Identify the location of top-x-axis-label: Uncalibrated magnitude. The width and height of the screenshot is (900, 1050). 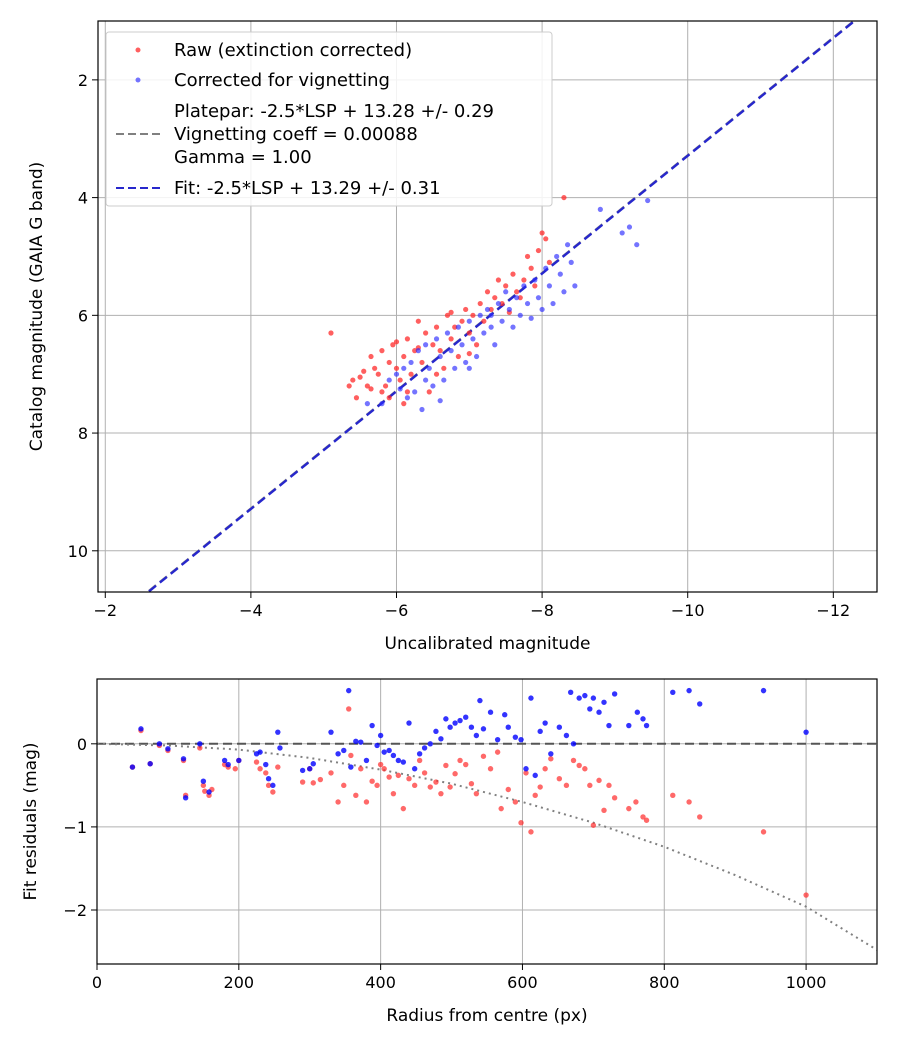
(488, 644).